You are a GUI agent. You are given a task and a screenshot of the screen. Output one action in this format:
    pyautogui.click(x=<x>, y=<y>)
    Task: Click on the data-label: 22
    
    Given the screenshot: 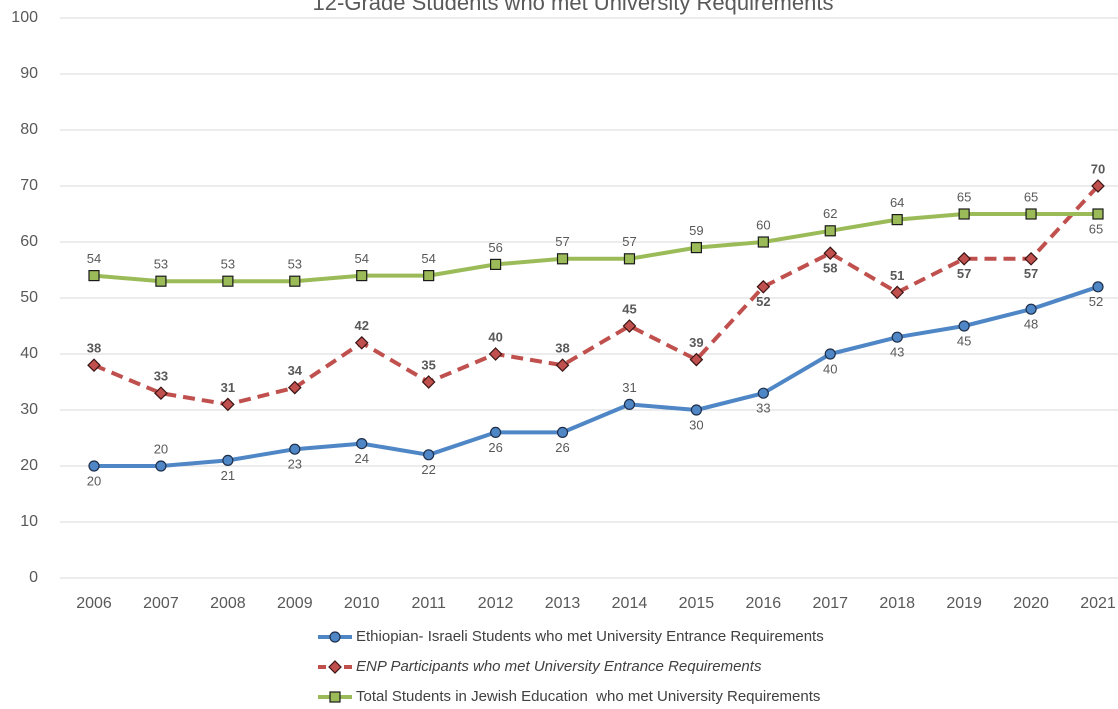 What is the action you would take?
    pyautogui.click(x=428, y=469)
    